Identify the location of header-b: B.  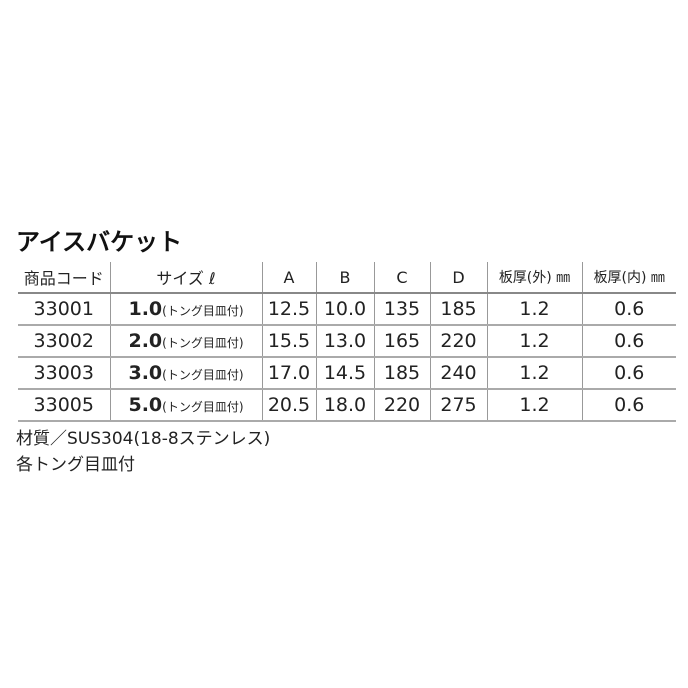
(344, 278).